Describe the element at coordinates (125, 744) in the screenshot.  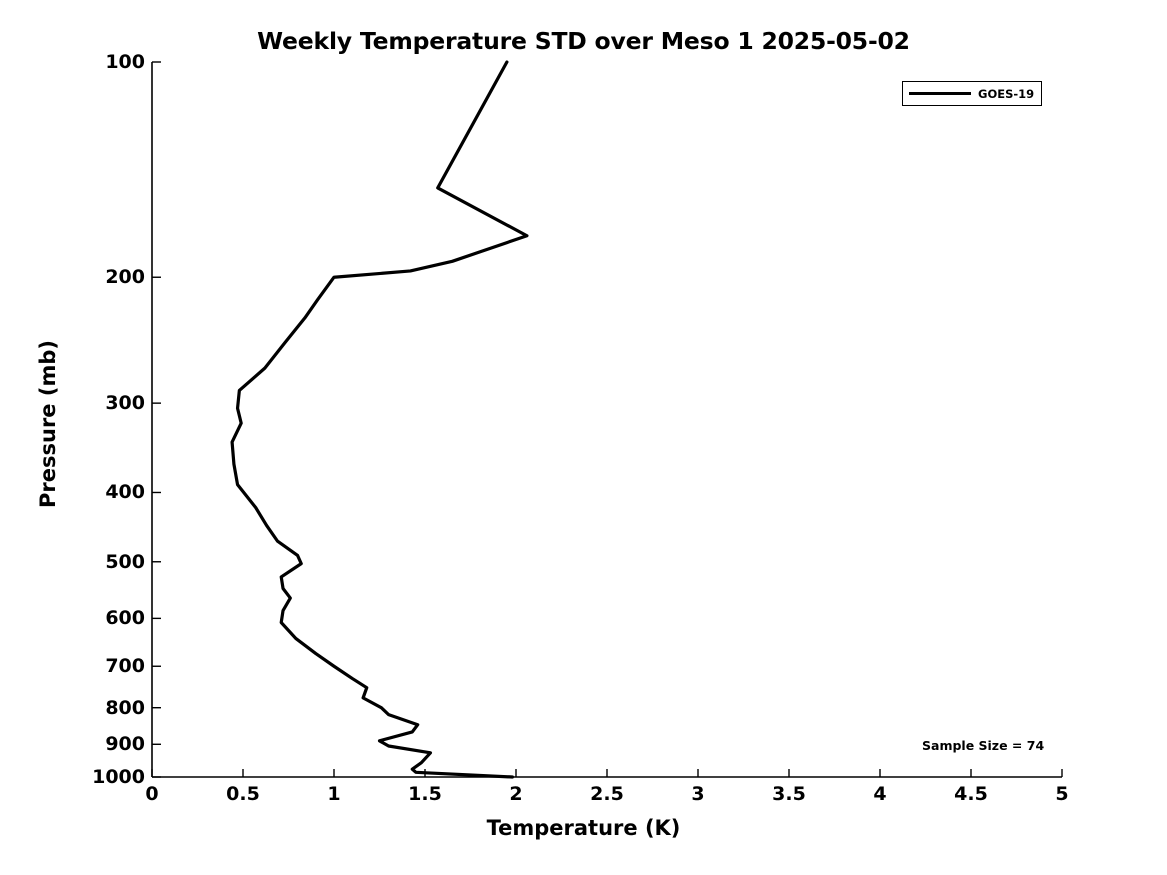
I see `y-tick-label: 900` at that location.